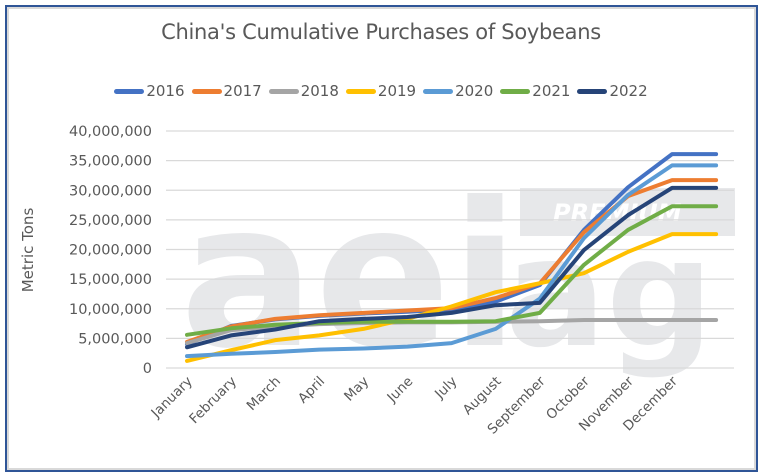 The image size is (762, 476). Describe the element at coordinates (147, 369) in the screenshot. I see `y-tick-label: 0` at that location.